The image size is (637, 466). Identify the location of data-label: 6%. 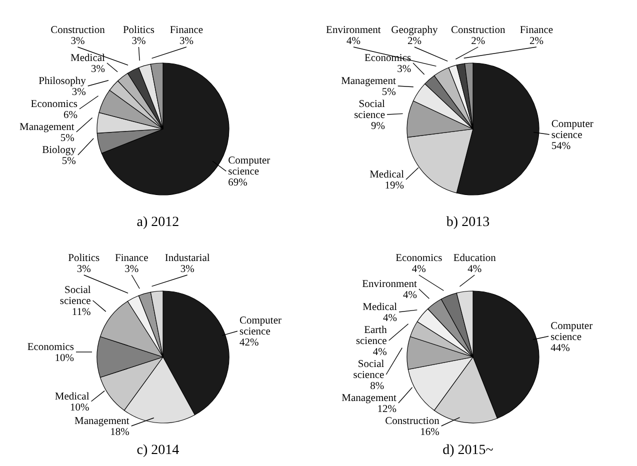
(70, 115).